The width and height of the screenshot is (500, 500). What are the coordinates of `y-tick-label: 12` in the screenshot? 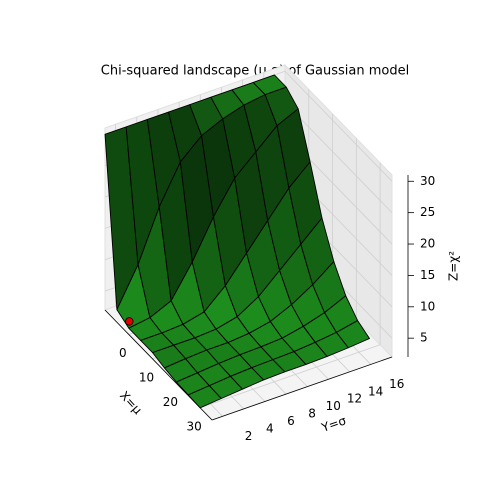 It's located at (354, 399).